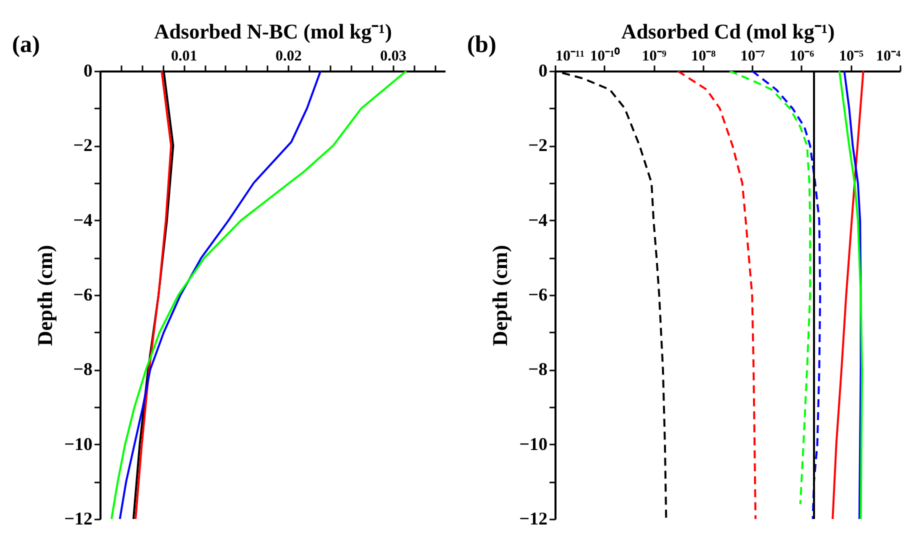 The height and width of the screenshot is (535, 917). What do you see at coordinates (273, 32) in the screenshot?
I see `x-axis-title: Adsorbed N-BC (mol kg⁻¹)` at bounding box center [273, 32].